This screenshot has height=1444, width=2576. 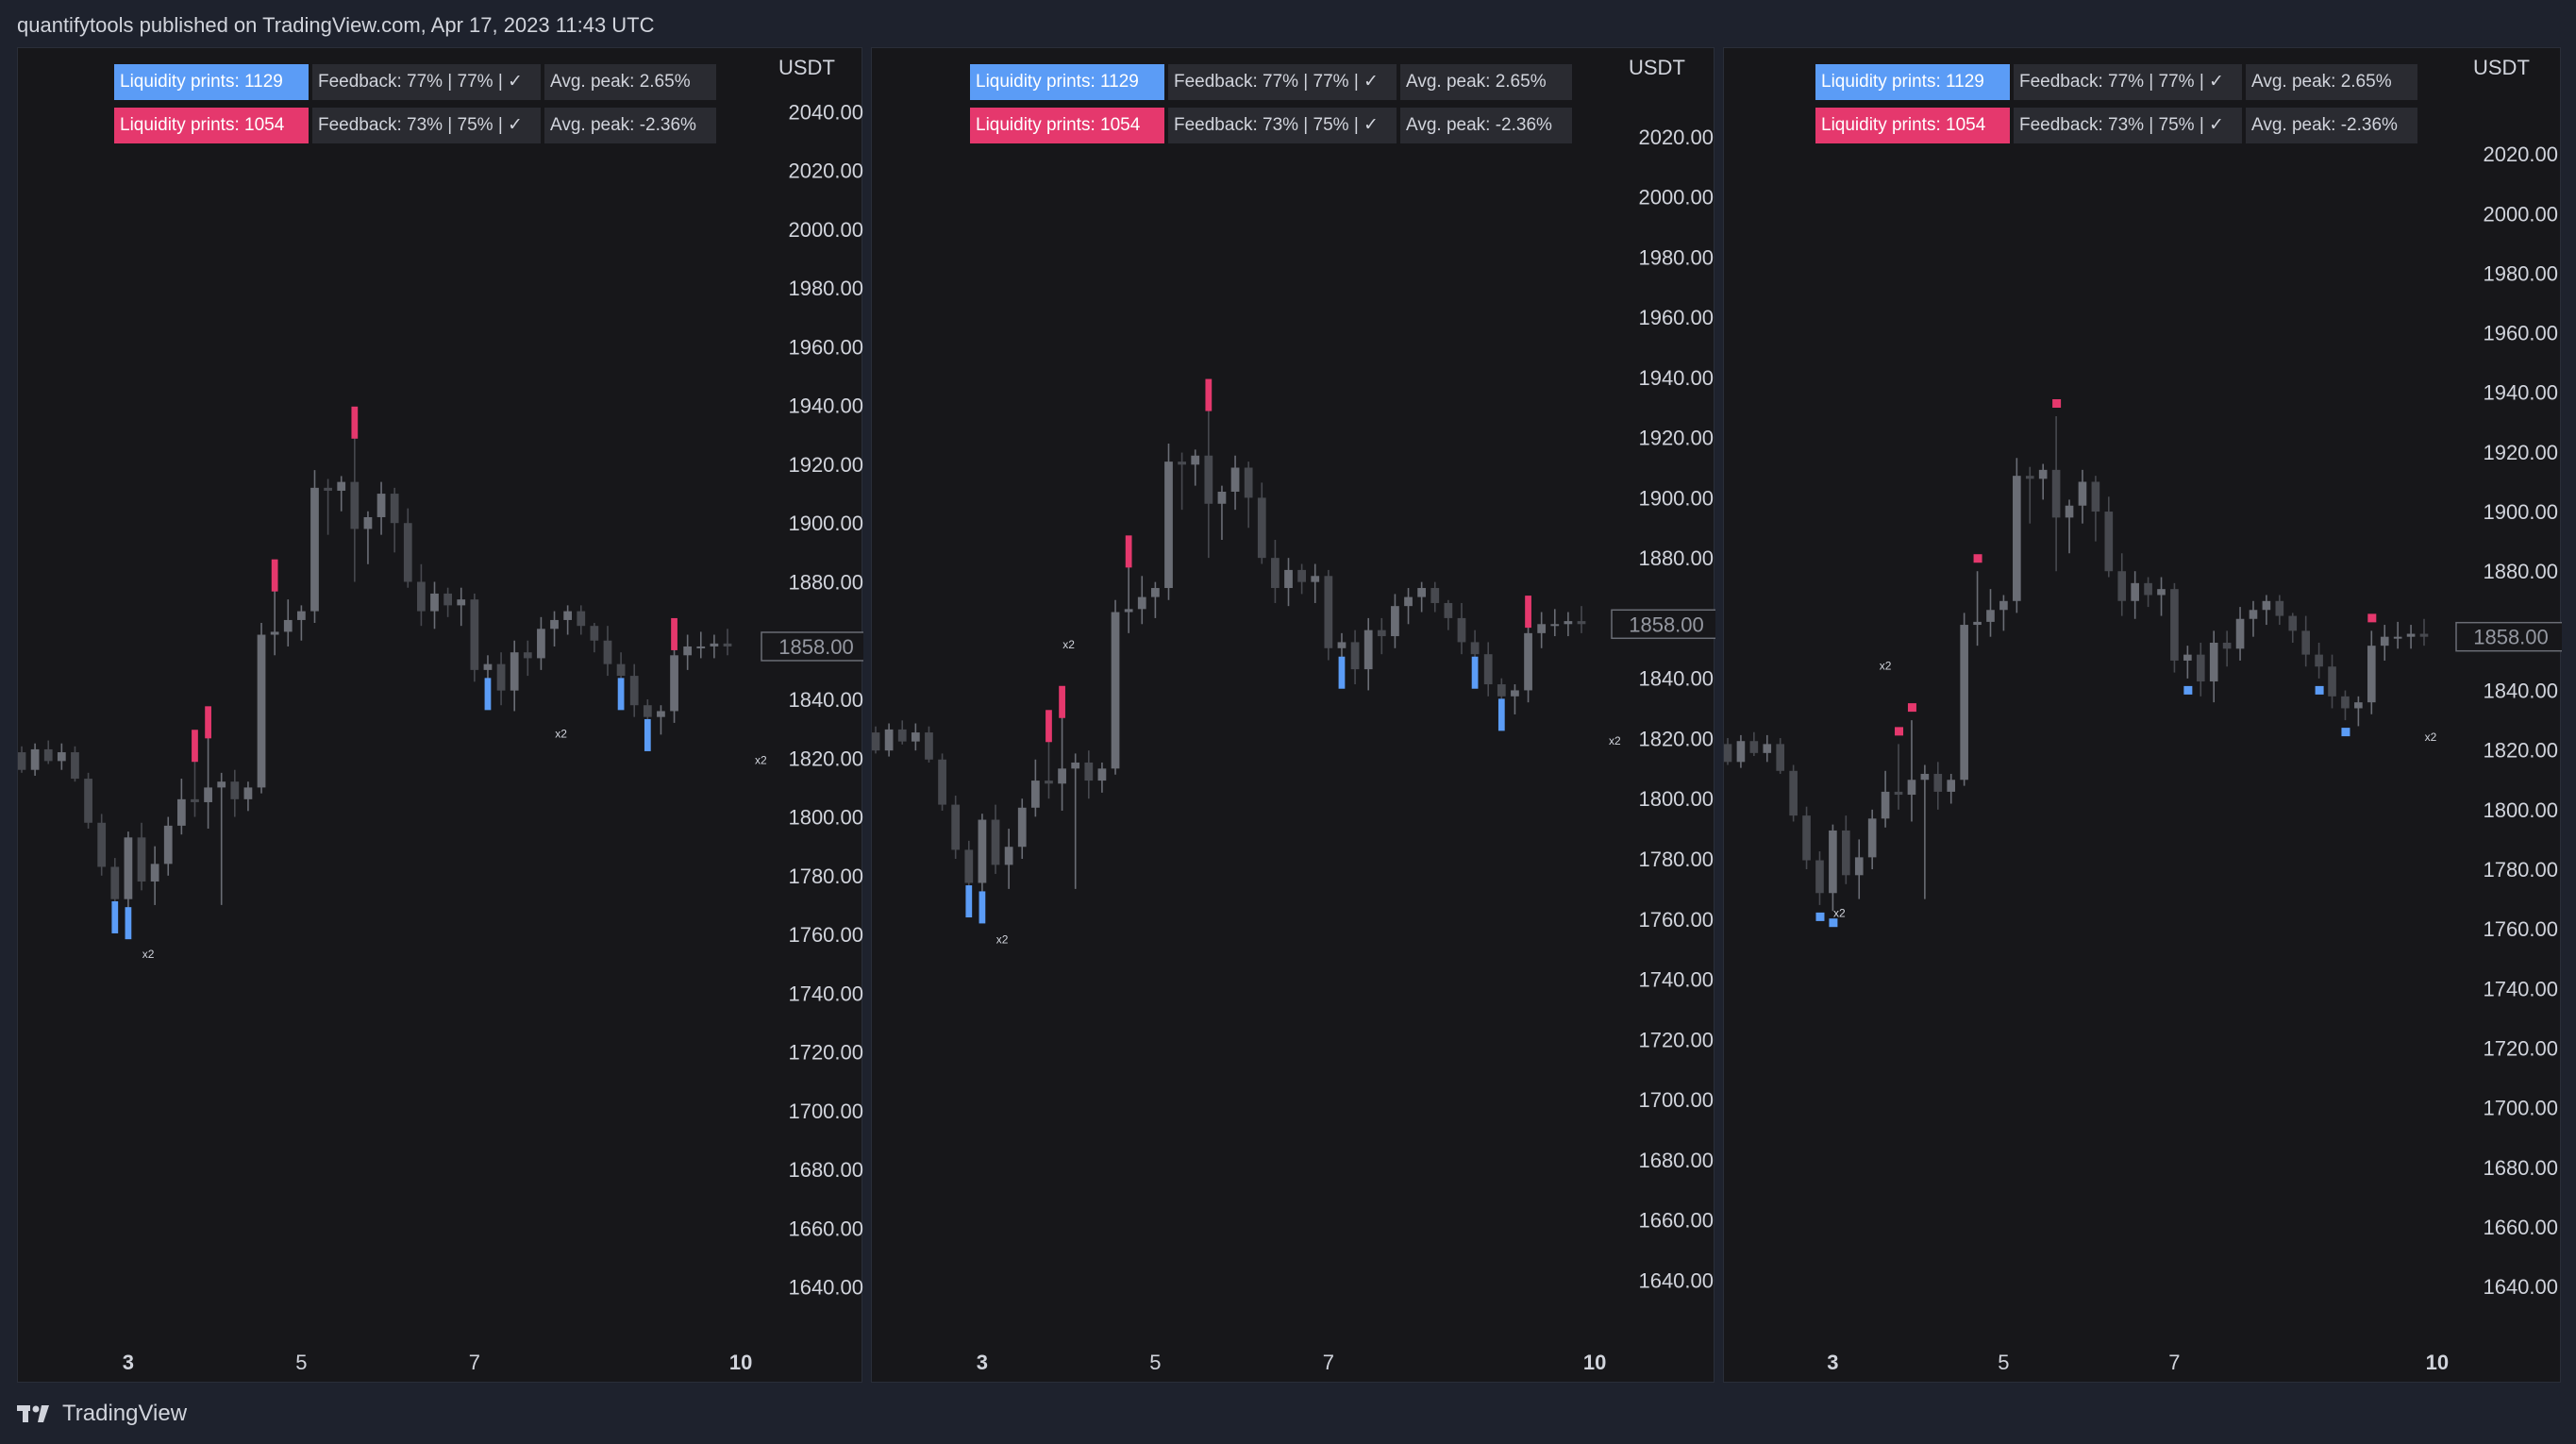 What do you see at coordinates (1282, 125) in the screenshot?
I see `bear-feedback-stat: Feedback: 73% | 75% | ✓` at bounding box center [1282, 125].